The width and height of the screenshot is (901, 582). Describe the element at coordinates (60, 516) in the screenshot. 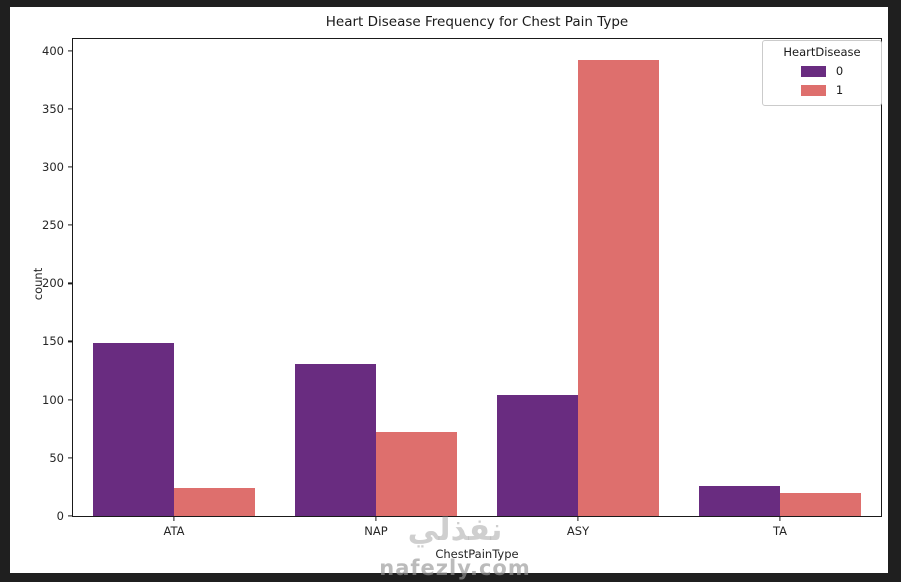

I see `y-tick-label: 0` at that location.